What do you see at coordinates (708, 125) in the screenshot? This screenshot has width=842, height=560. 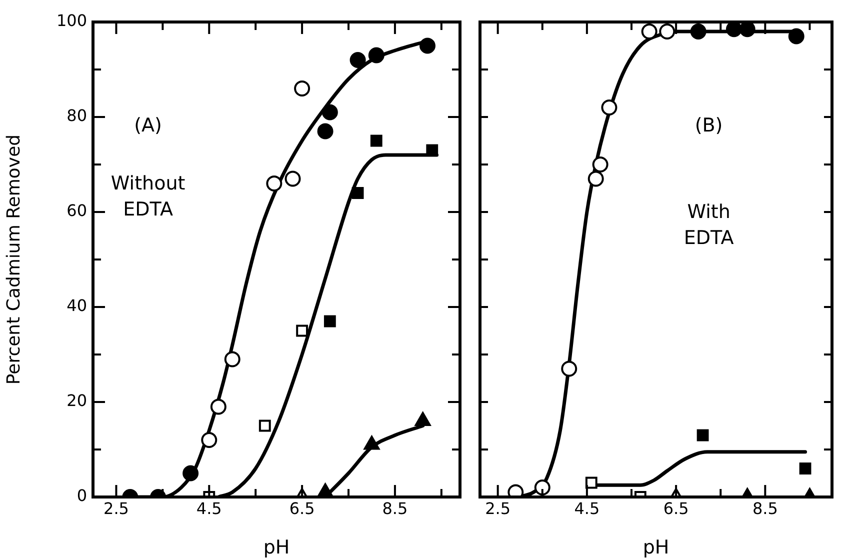 I see `annotation: (B)` at bounding box center [708, 125].